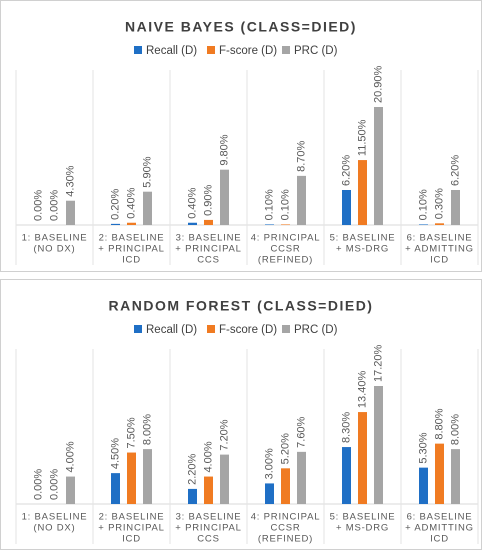 This screenshot has width=482, height=550. I want to click on data-label: 0.90%, so click(208, 200).